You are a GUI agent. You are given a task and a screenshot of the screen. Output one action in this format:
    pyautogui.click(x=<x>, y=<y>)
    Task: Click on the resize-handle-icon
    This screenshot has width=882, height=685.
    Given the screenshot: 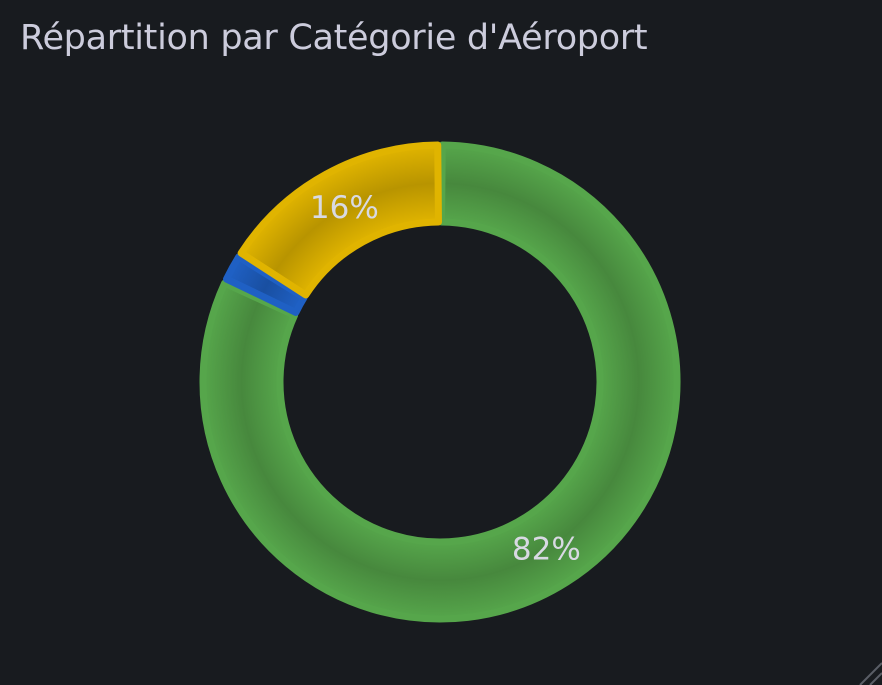 What is the action you would take?
    pyautogui.click(x=868, y=671)
    